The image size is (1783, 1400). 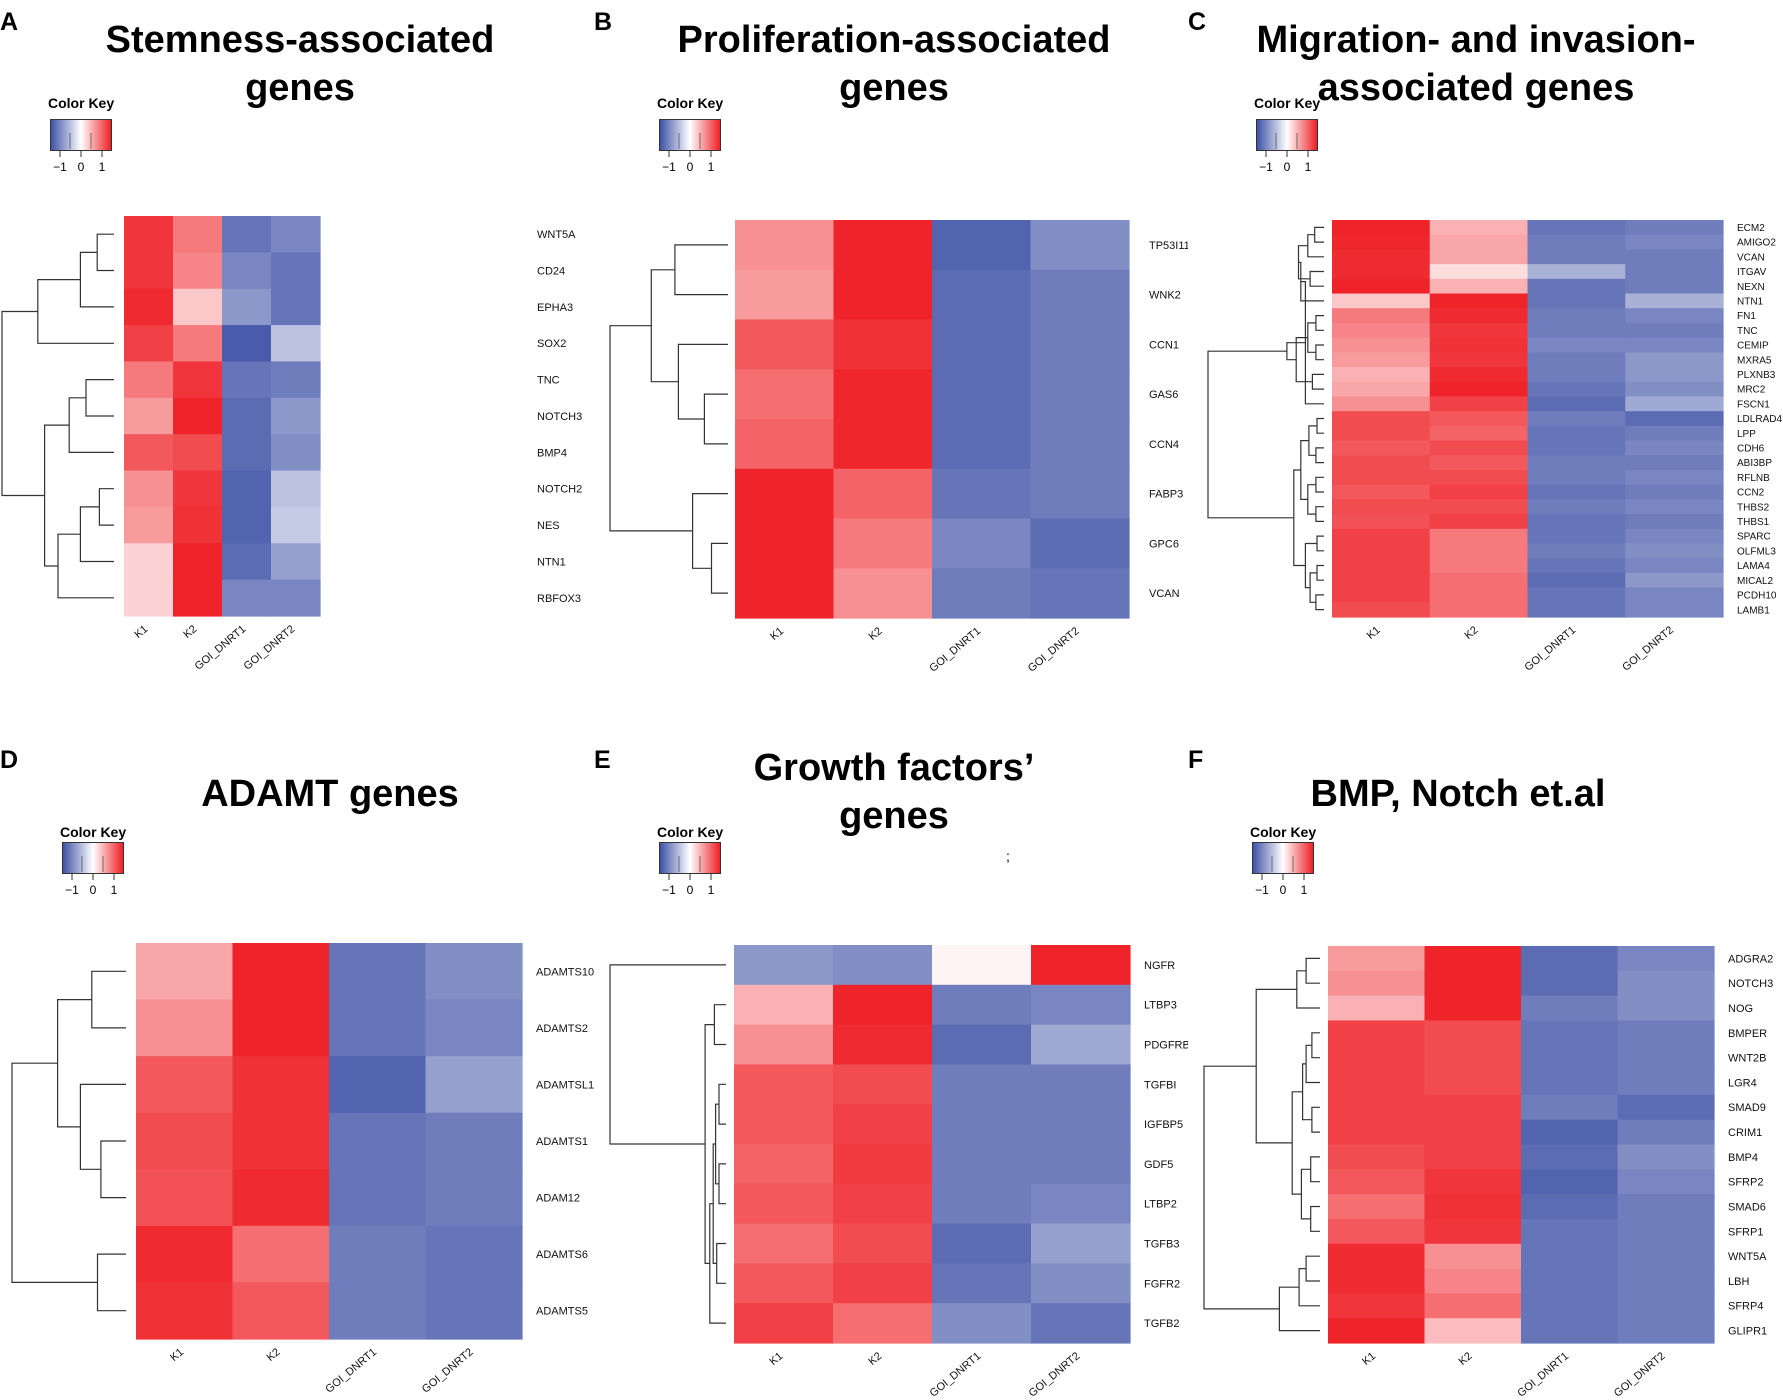 What do you see at coordinates (1752, 272) in the screenshot?
I see `row-label: ITGAV` at bounding box center [1752, 272].